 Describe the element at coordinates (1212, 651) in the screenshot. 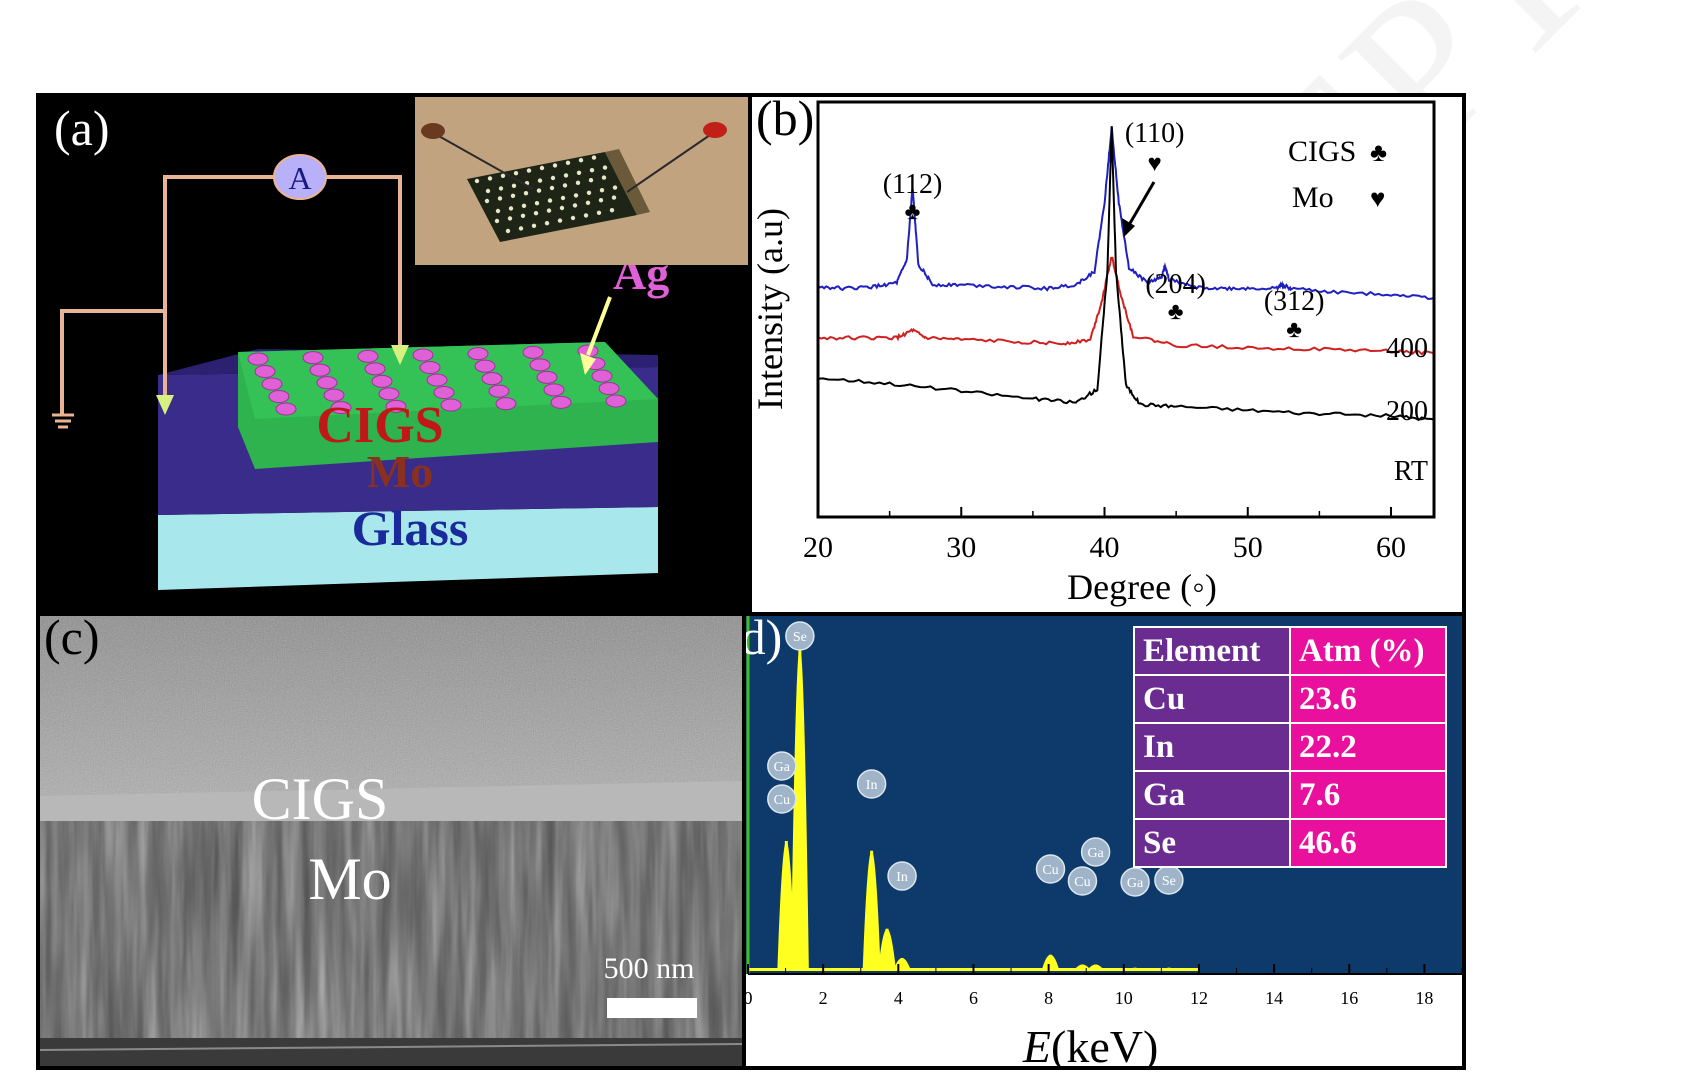

I see `header-element: Element` at that location.